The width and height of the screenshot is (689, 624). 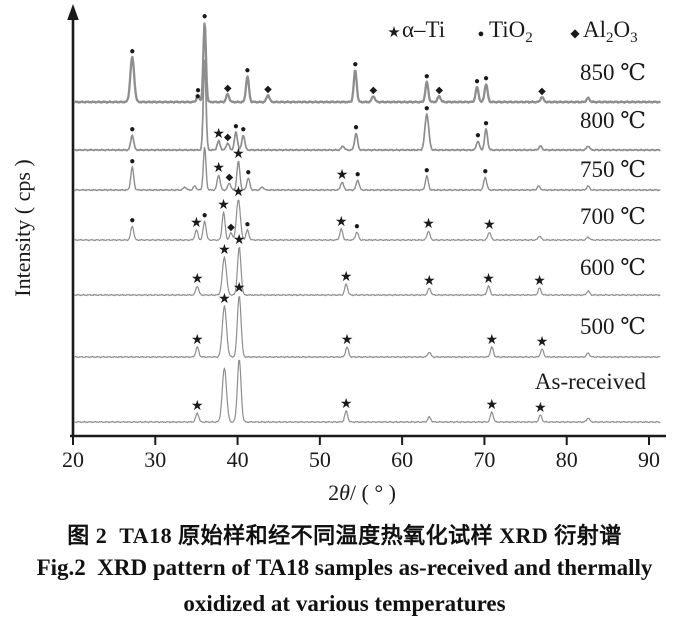 I want to click on diamond-legend-glyph: ◆, so click(x=575, y=33).